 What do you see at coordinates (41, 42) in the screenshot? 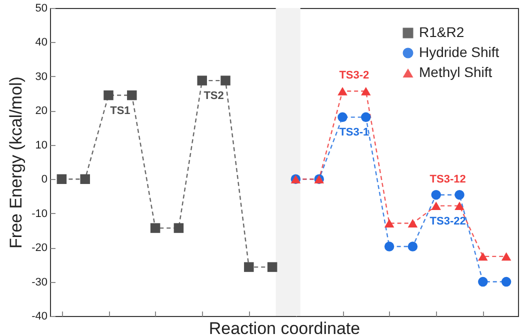
I see `y-tick-label: 40` at bounding box center [41, 42].